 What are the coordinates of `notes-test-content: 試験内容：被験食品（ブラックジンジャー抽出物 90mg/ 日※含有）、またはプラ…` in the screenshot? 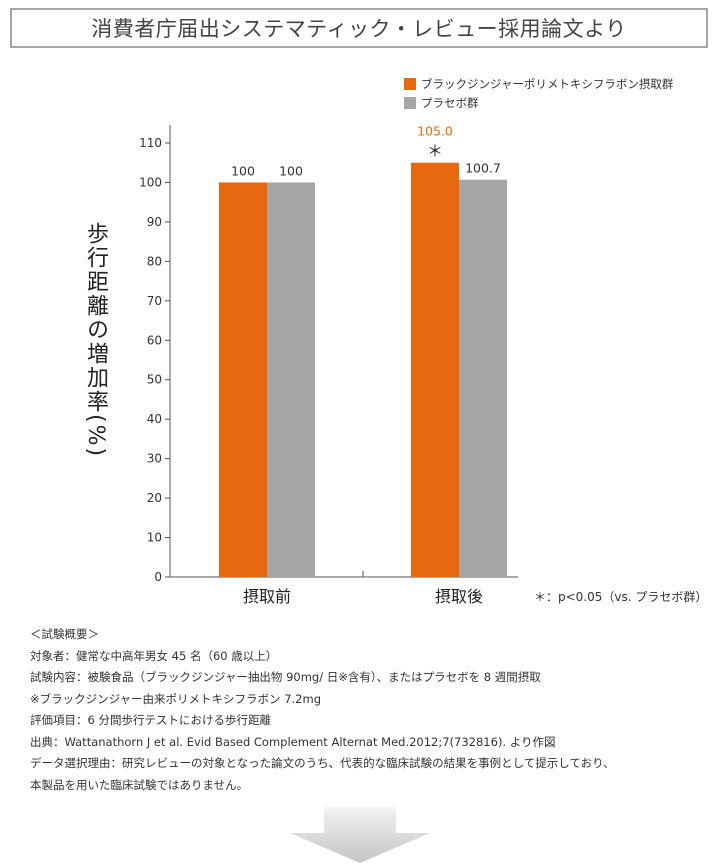 It's located at (285, 677).